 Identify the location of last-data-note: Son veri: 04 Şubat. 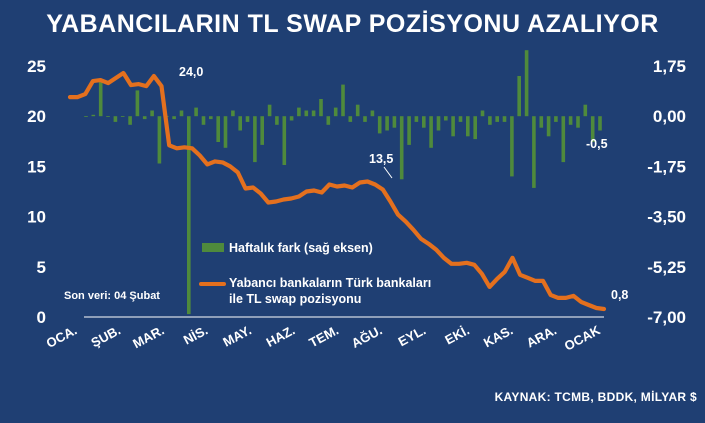
(112, 296).